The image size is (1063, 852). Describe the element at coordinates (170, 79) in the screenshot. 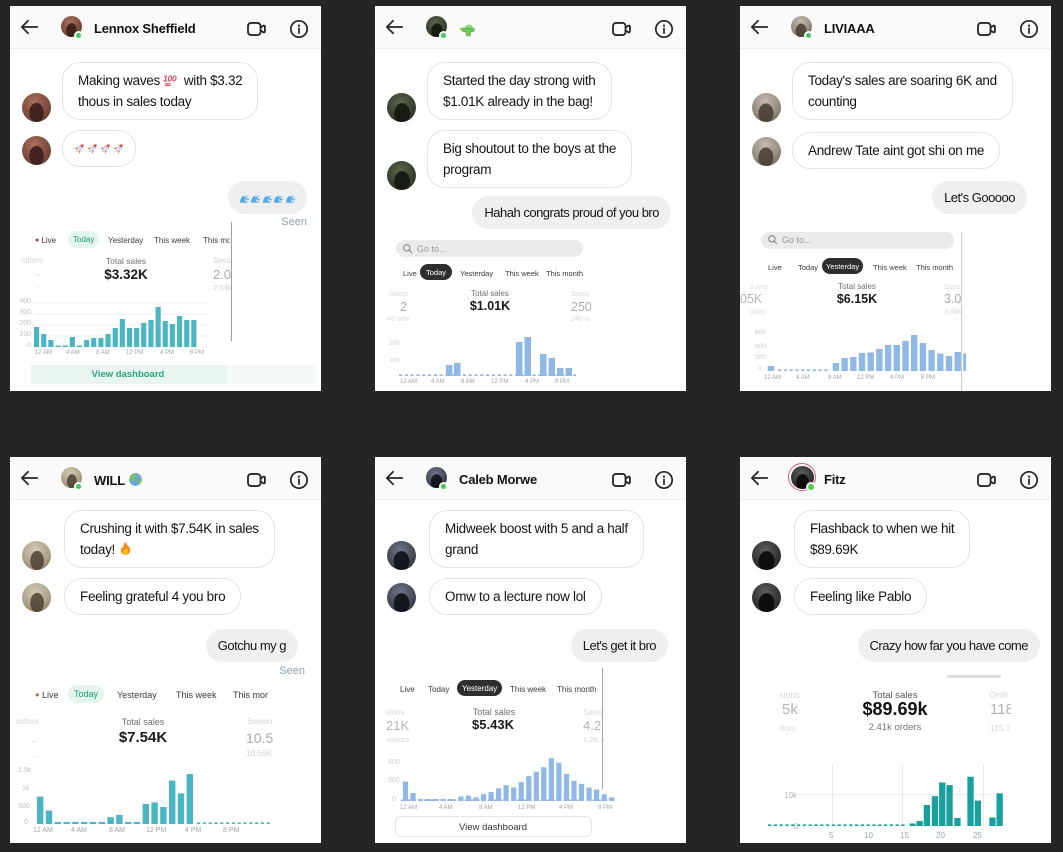

I see `svg-text: 100` at that location.